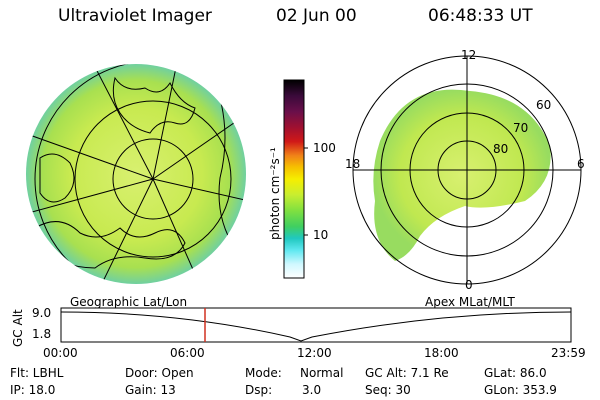  Describe the element at coordinates (312, 390) in the screenshot. I see `dsp-value: 3.0` at that location.